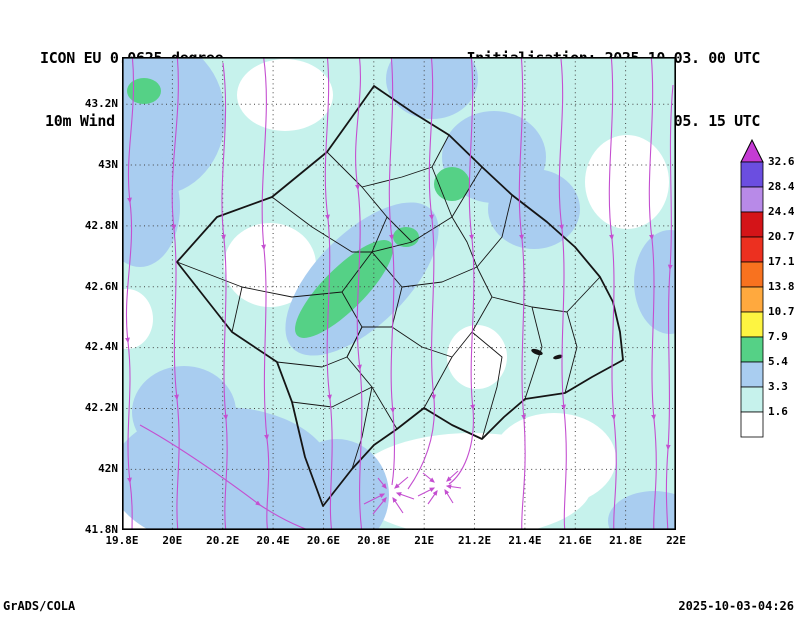 This screenshot has height=618, width=800. Describe the element at coordinates (781, 186) in the screenshot. I see `colorbar-tick-label: 28.4` at that location.